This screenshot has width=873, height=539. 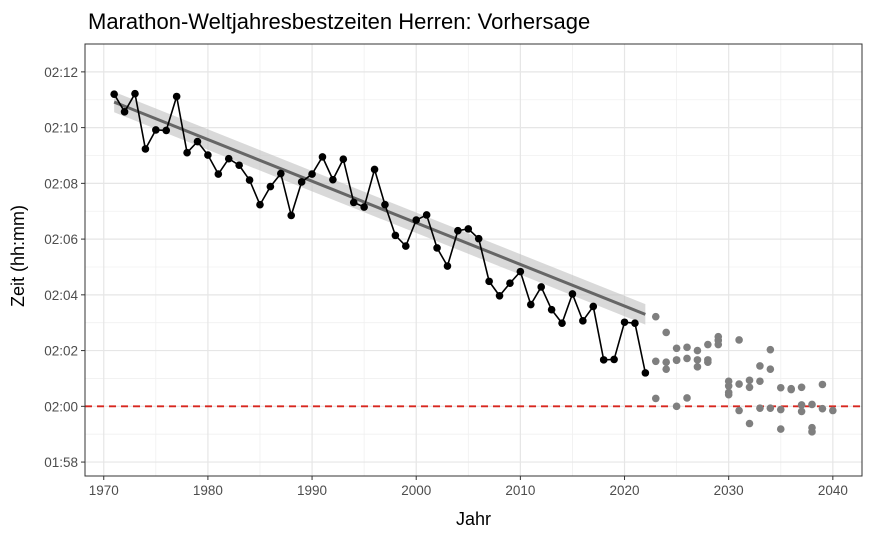 I want to click on x-tick-label: 1990, so click(x=312, y=490).